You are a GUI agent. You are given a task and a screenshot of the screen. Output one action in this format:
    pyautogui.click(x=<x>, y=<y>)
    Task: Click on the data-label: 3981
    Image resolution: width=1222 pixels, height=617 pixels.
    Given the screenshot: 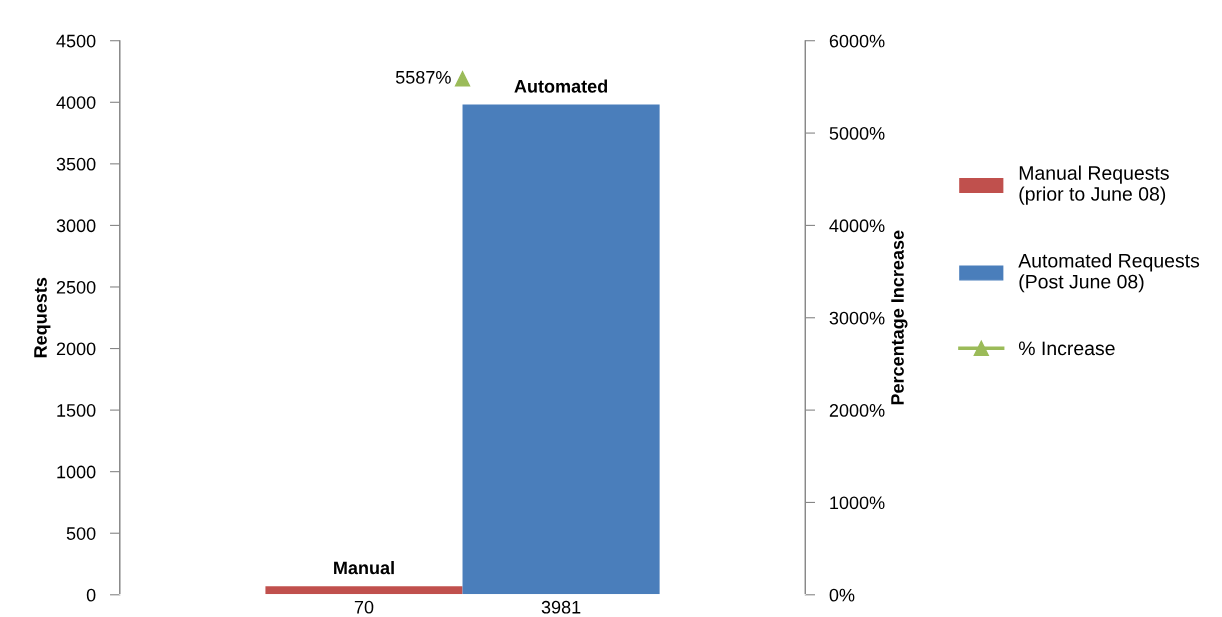 What is the action you would take?
    pyautogui.click(x=561, y=607)
    